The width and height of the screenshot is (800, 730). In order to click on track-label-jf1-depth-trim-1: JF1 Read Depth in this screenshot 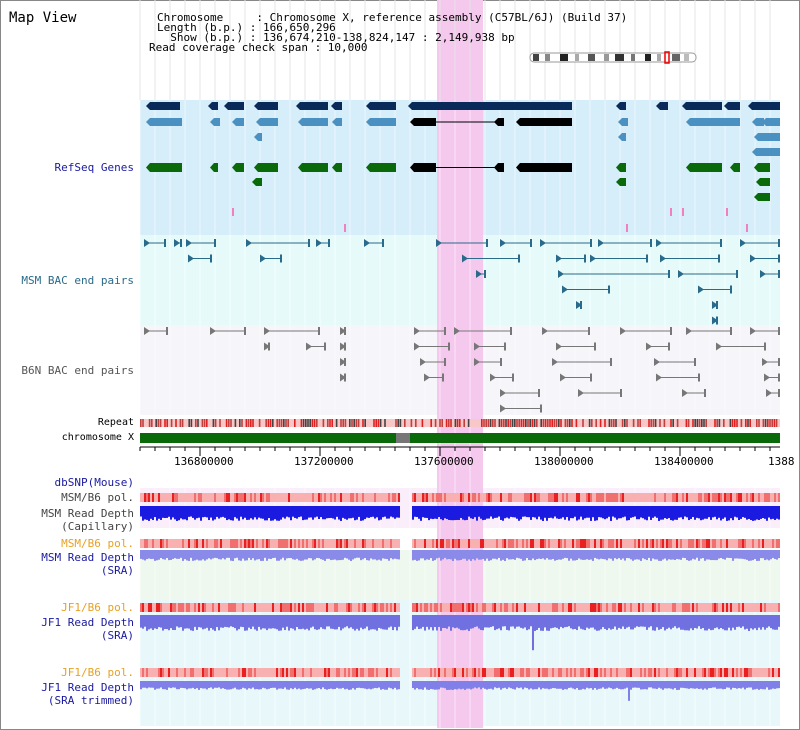, I will do `click(87, 687)`.